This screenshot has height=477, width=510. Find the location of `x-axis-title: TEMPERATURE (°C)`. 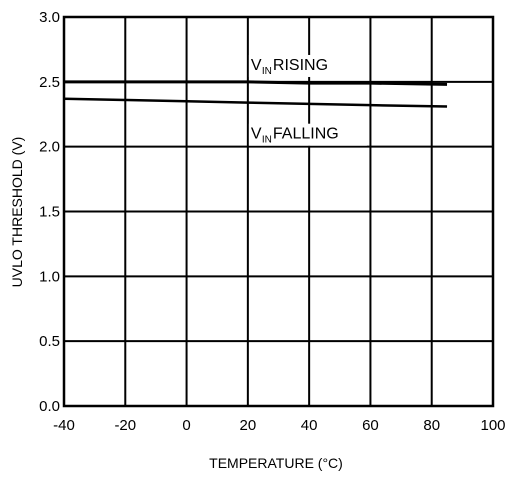

x-axis-title: TEMPERATURE (°C) is located at coordinates (276, 463).